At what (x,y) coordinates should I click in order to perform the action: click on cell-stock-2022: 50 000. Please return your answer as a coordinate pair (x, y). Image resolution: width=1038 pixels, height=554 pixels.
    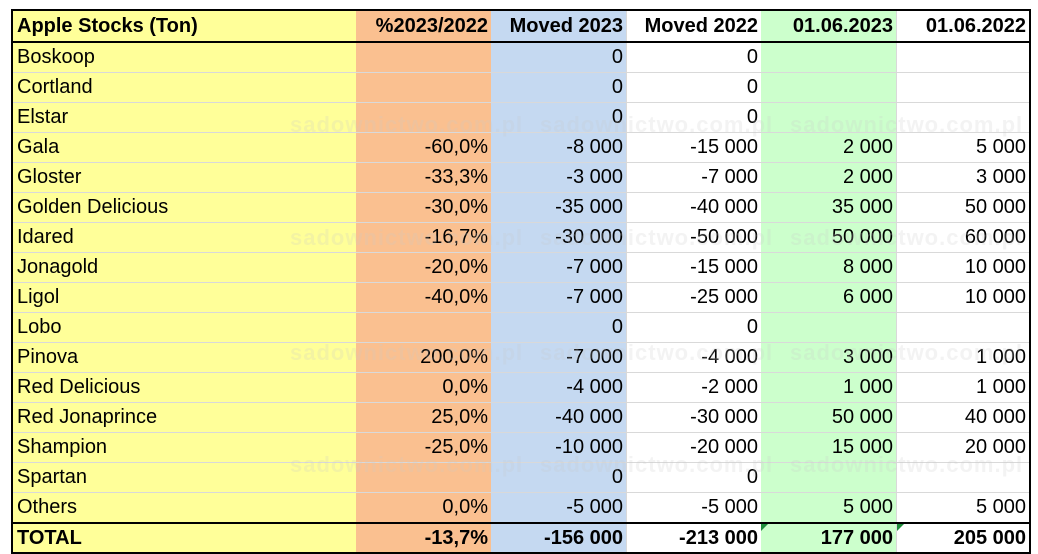
    Looking at the image, I should click on (963, 207).